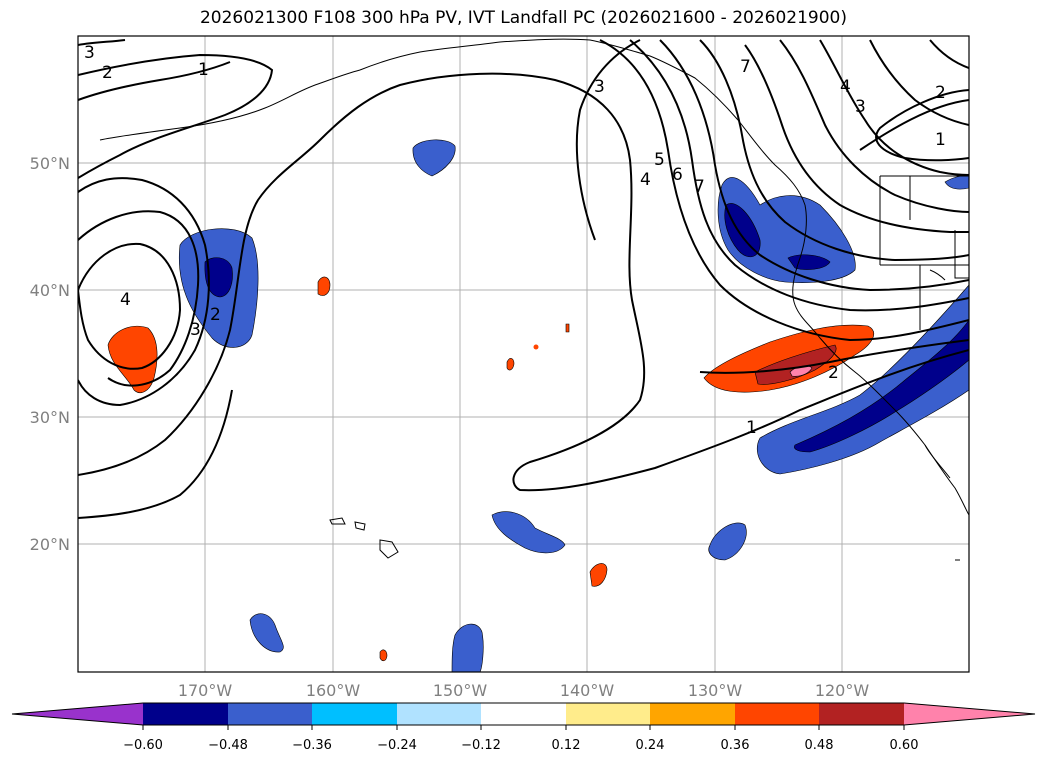 The height and width of the screenshot is (765, 1047). What do you see at coordinates (677, 175) in the screenshot?
I see `contour-label: 6` at bounding box center [677, 175].